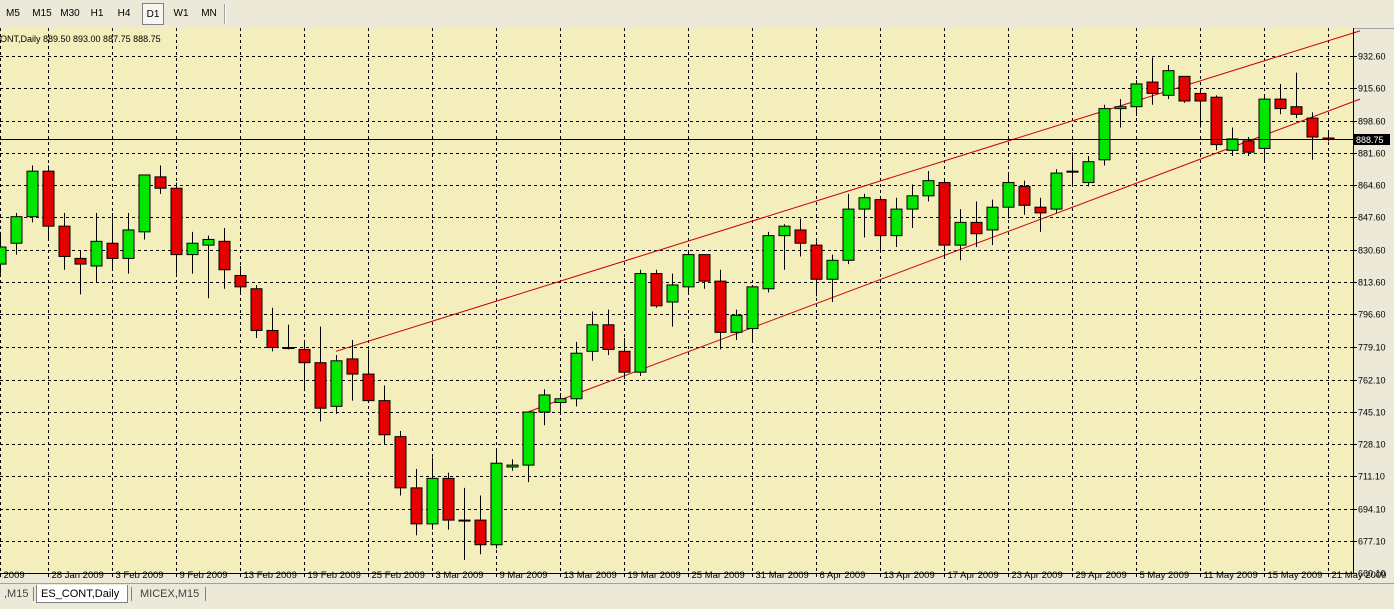 This screenshot has height=609, width=1394. Describe the element at coordinates (97, 13) in the screenshot. I see `timeframe-button-h1: H1` at that location.